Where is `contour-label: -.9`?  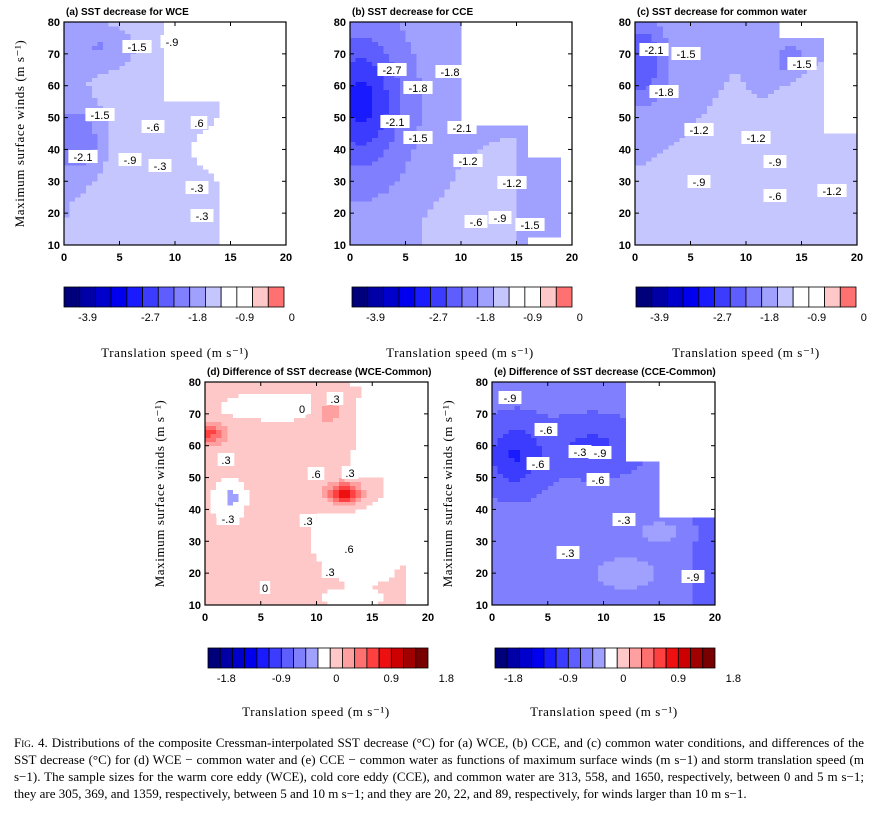 contour-label: -.9 is located at coordinates (172, 43).